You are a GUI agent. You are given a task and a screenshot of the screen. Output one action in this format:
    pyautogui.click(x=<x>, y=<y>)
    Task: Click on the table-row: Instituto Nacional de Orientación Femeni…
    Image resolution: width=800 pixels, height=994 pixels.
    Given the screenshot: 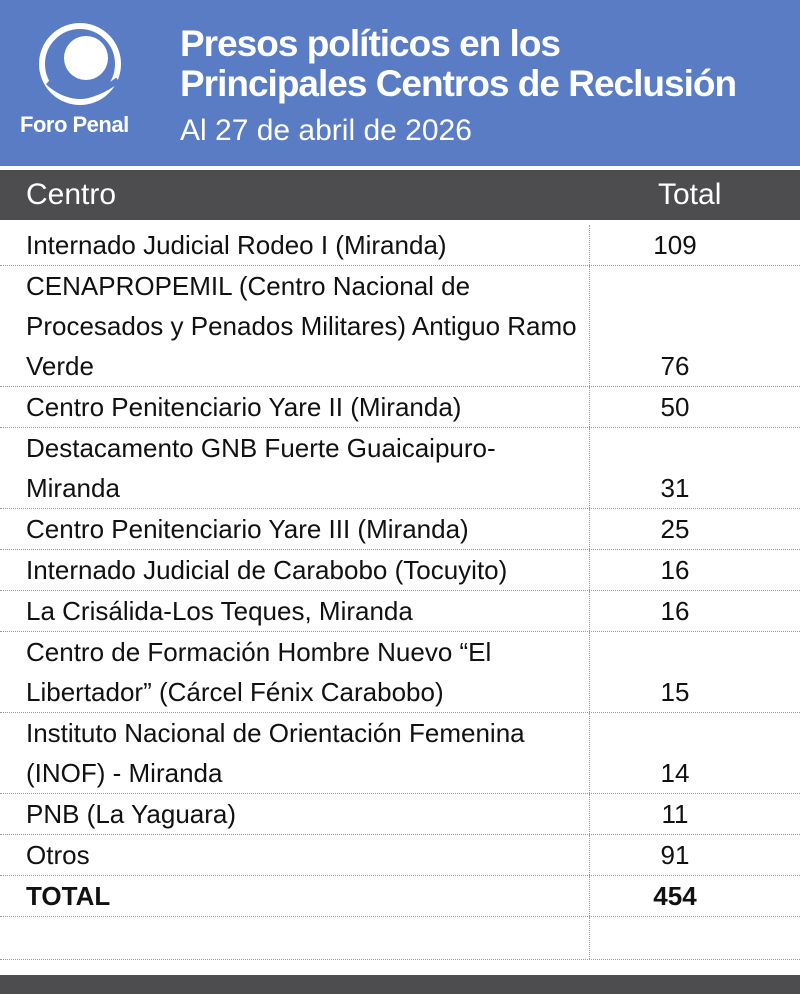 What is the action you would take?
    pyautogui.click(x=400, y=753)
    